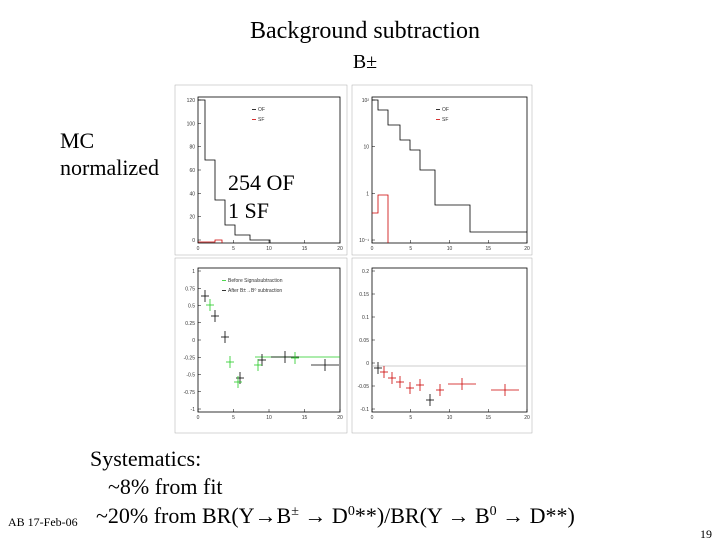 The height and width of the screenshot is (540, 720). Describe the element at coordinates (193, 515) in the screenshot. I see `text-part: ~20% from BR(Y→B` at that location.